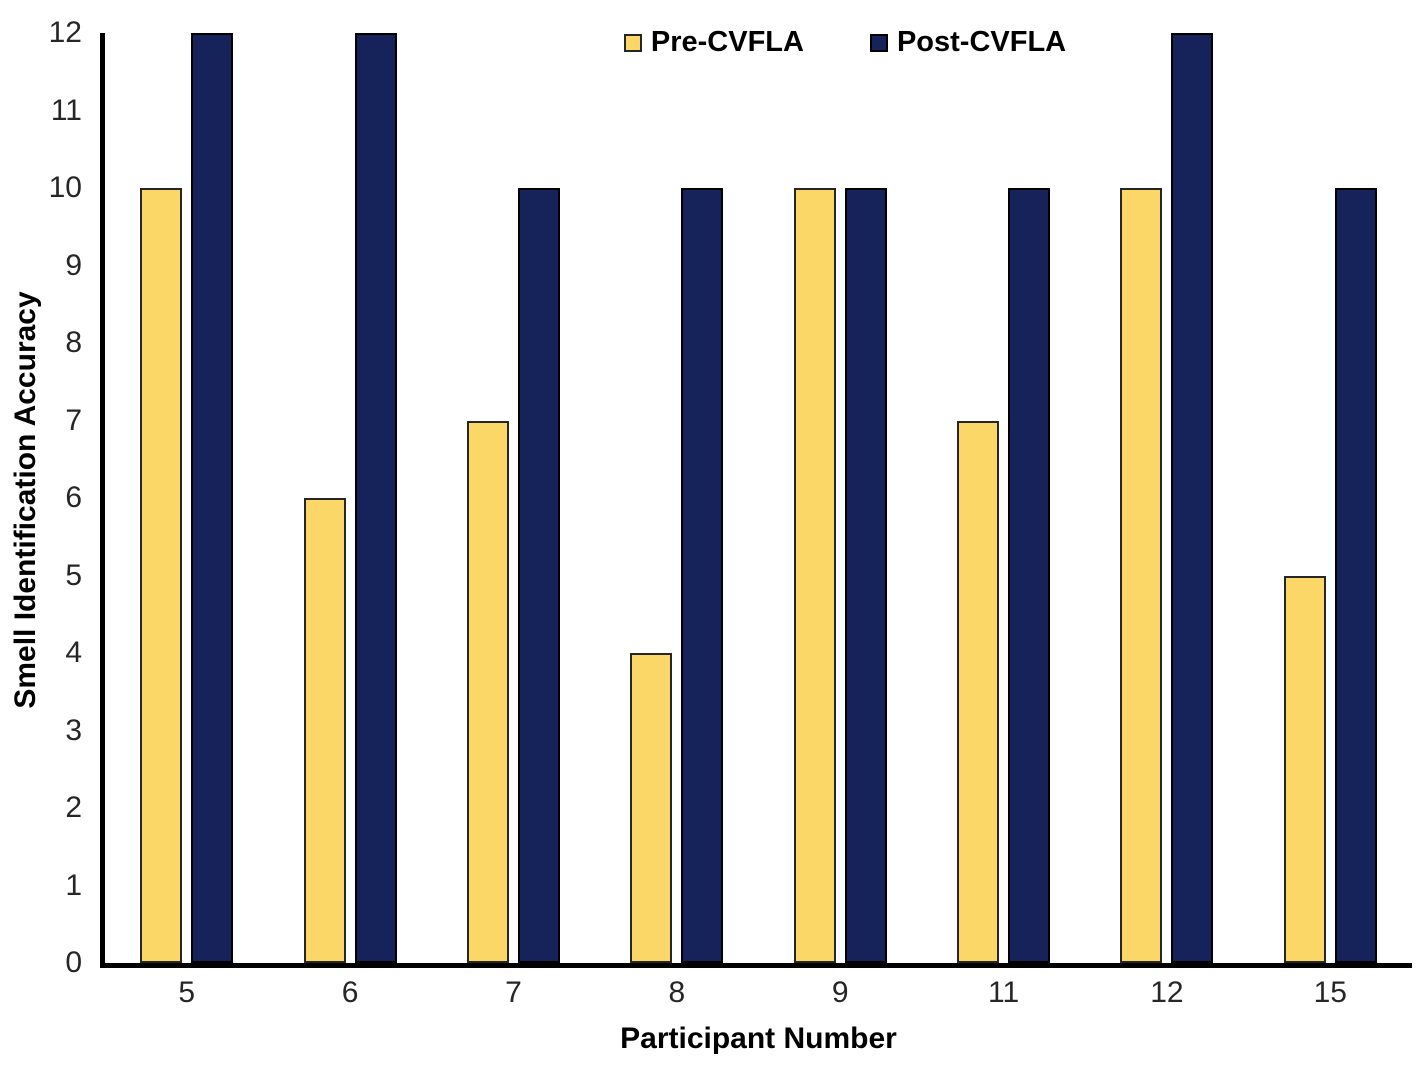 The image size is (1418, 1070). I want to click on y-tick-label: 10, so click(65, 187).